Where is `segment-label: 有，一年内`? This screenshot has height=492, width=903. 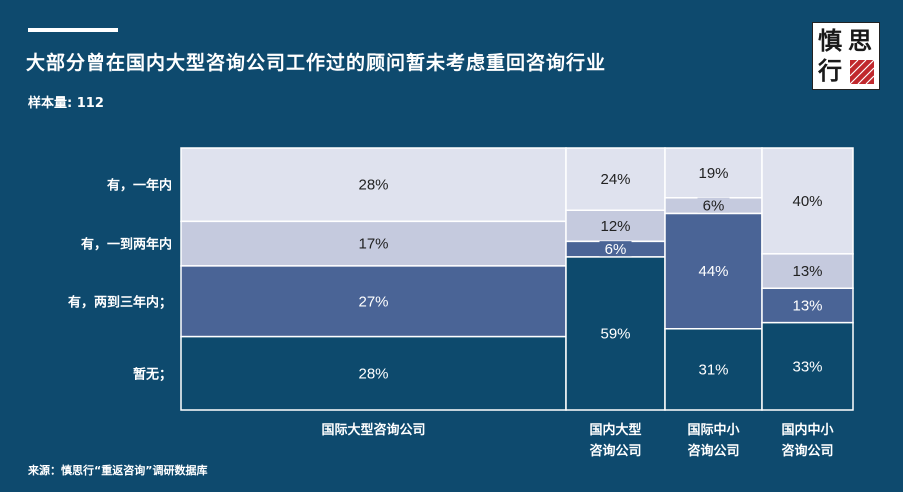
segment-label: 有，一年内 is located at coordinates (139, 186).